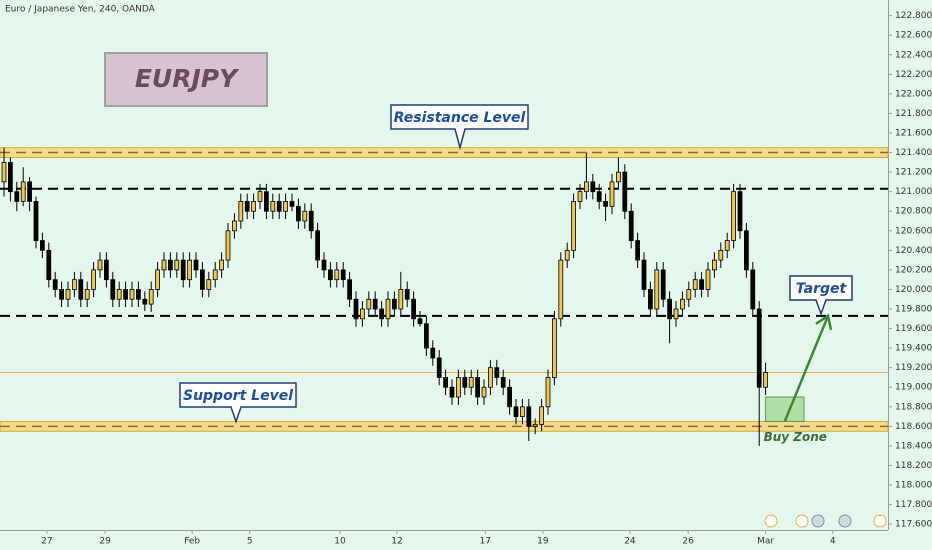 This screenshot has height=550, width=932. What do you see at coordinates (913, 466) in the screenshot?
I see `y-tick-label: 118.200` at bounding box center [913, 466].